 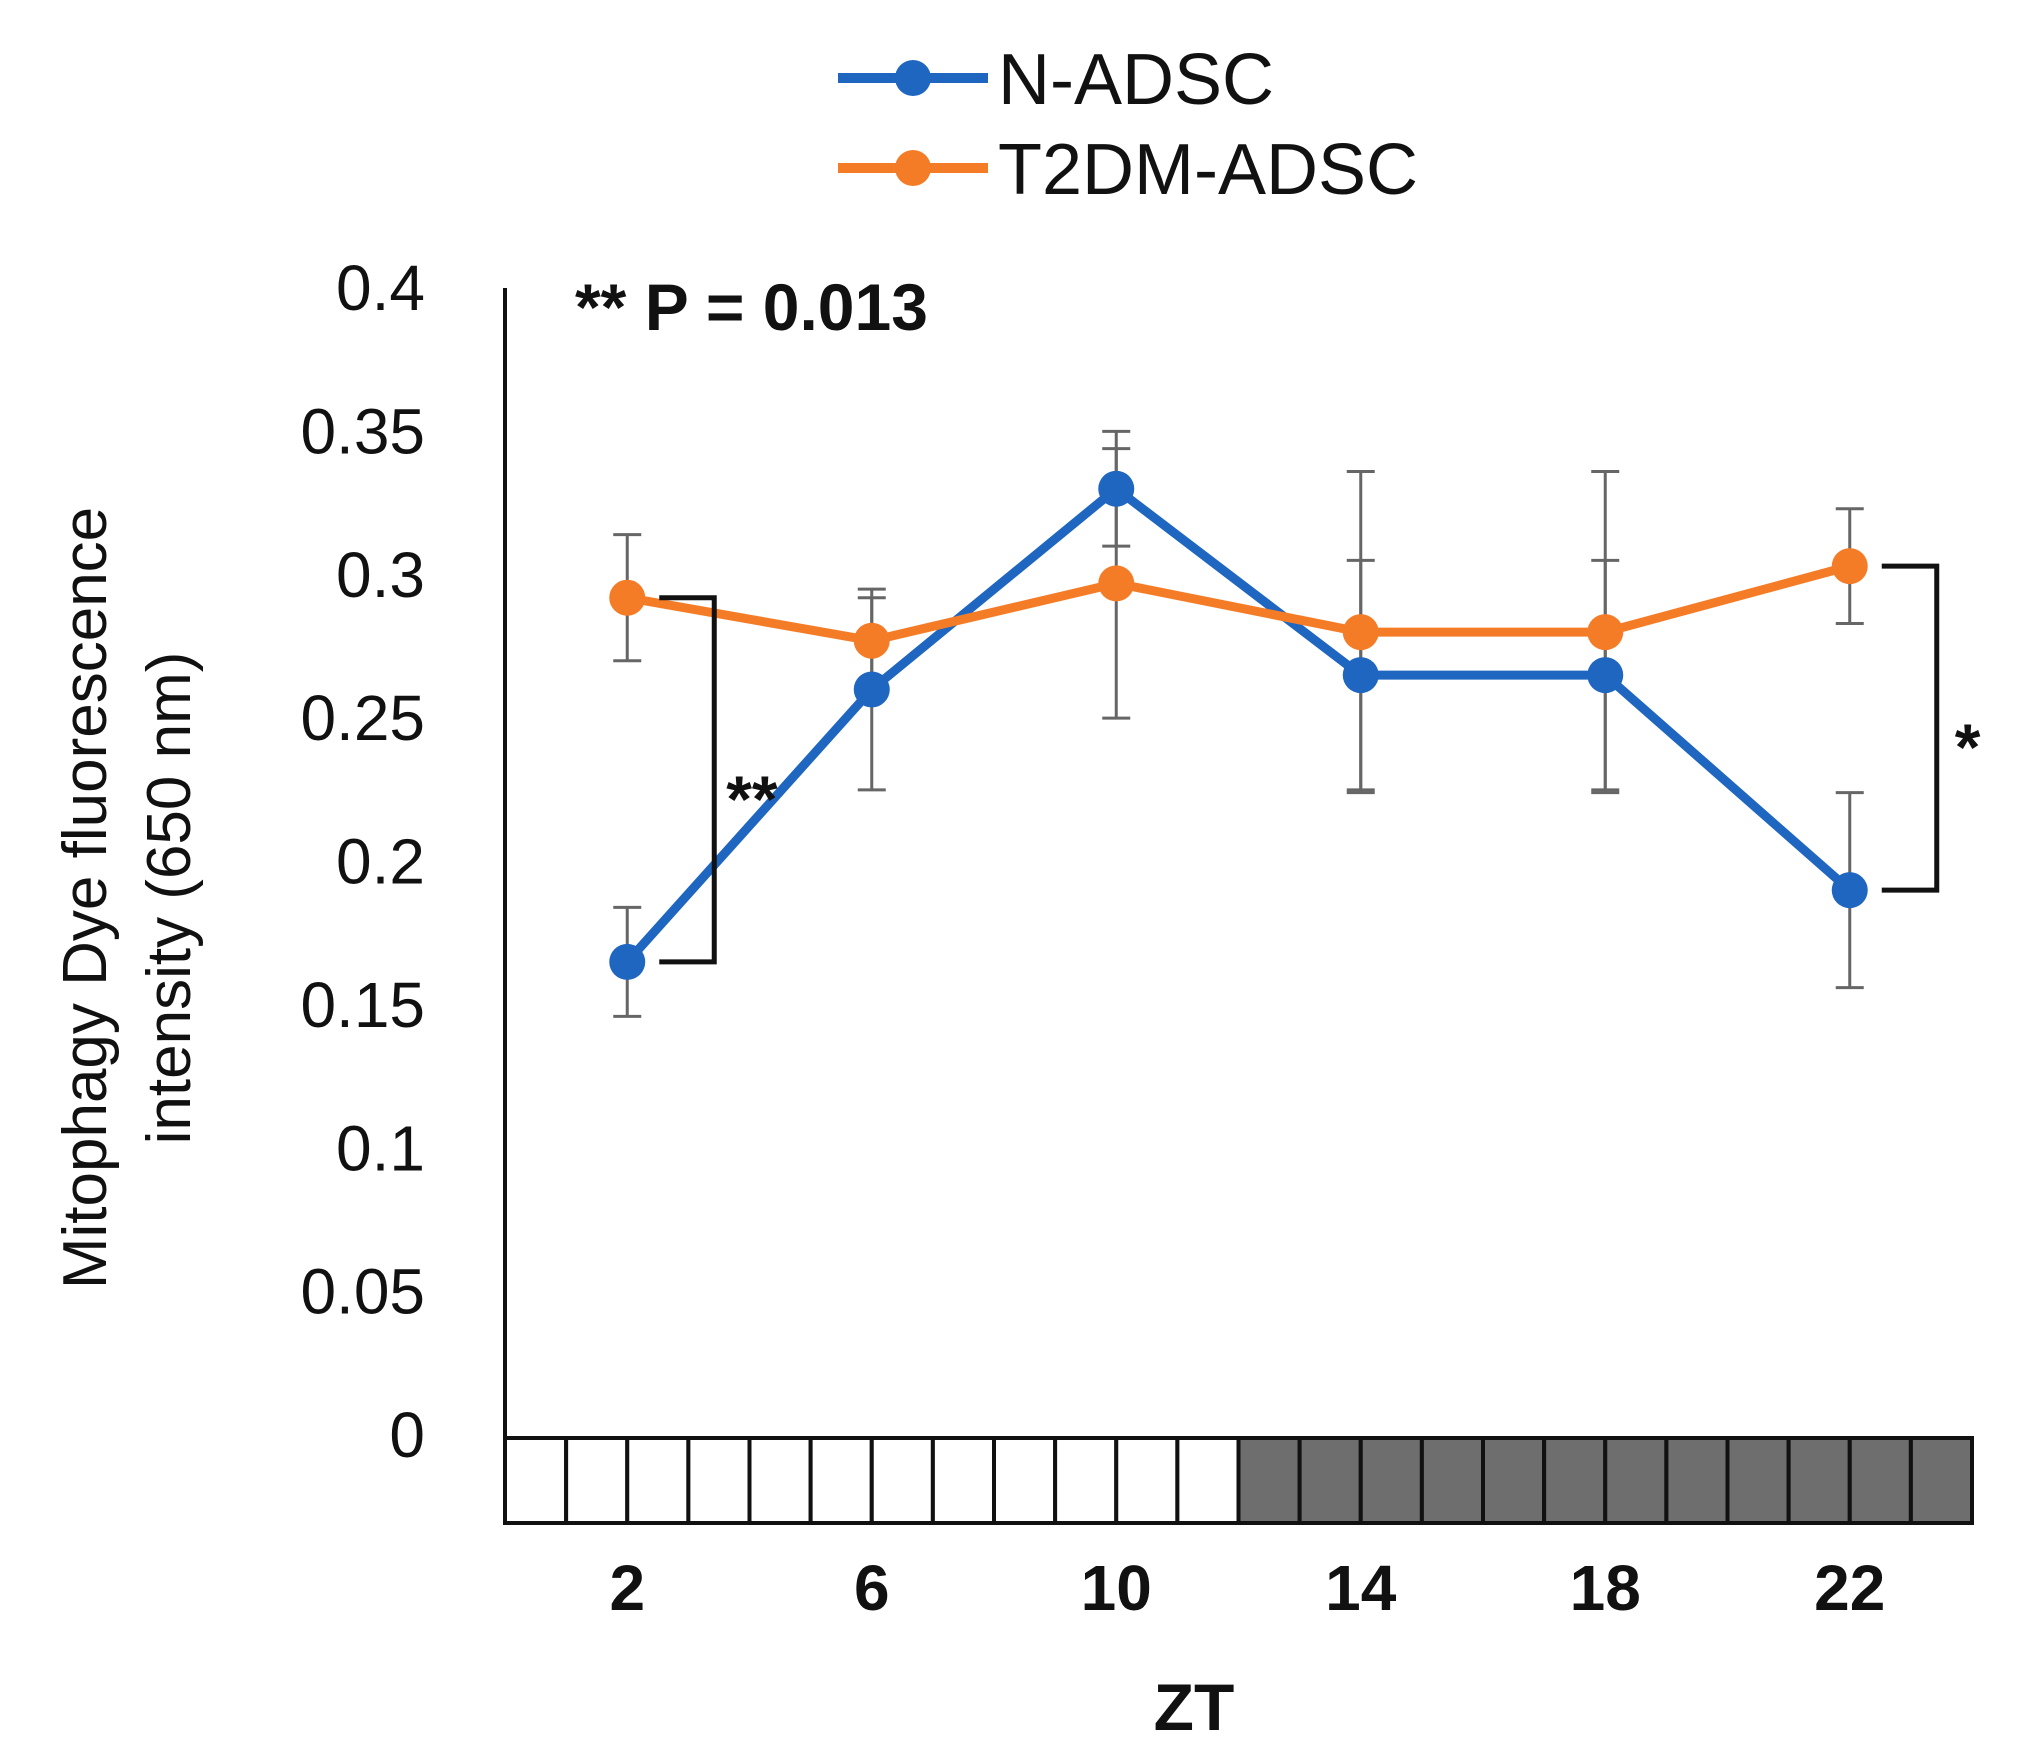 What do you see at coordinates (362, 431) in the screenshot?
I see `y-tick-label: 0.35` at bounding box center [362, 431].